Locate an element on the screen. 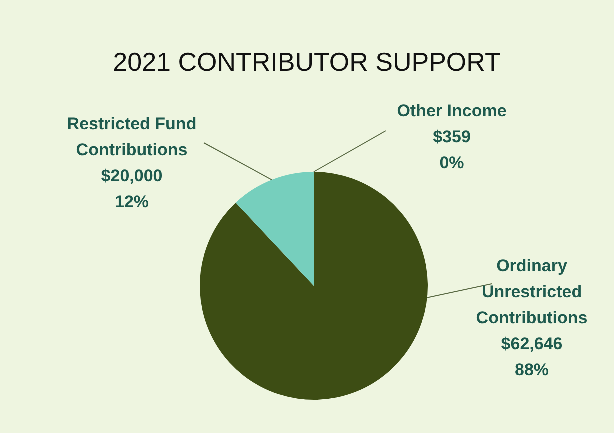 The image size is (614, 433). slice-label: Ordinary Unrestricted Contributions is located at coordinates (532, 292).